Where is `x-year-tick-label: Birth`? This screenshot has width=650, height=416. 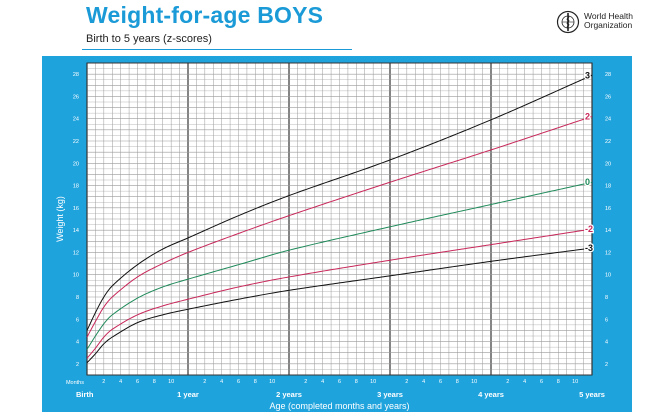 x-year-tick-label: Birth is located at coordinates (85, 394).